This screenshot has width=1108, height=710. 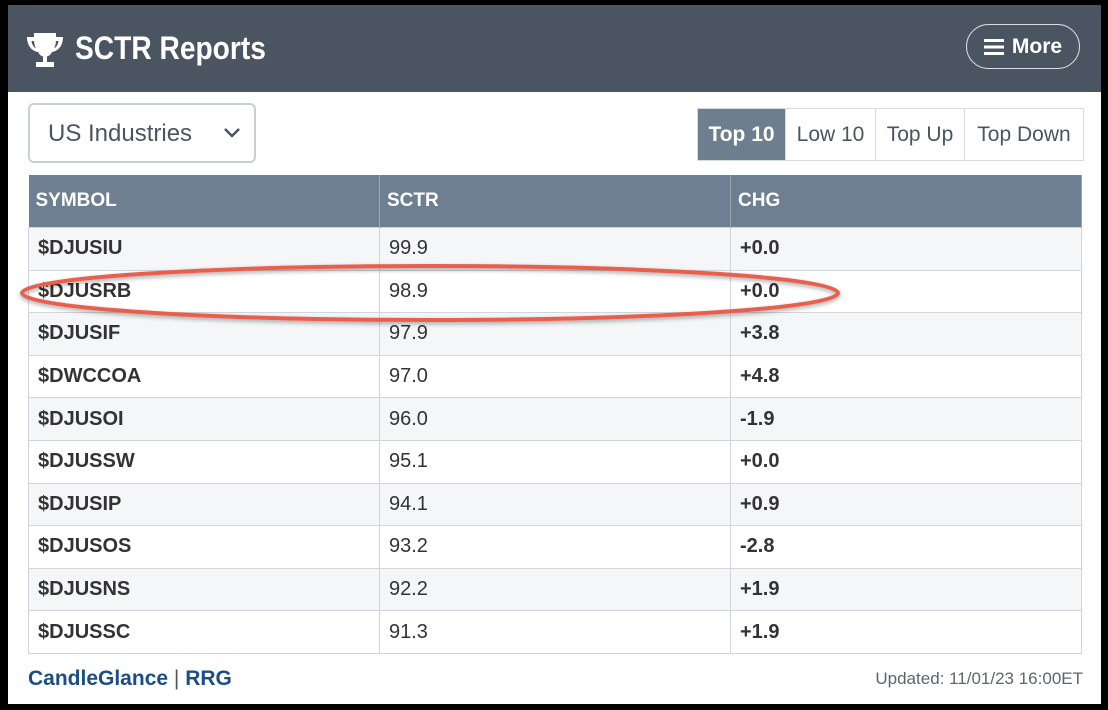 I want to click on group-dropdown: US Industries, so click(x=142, y=133).